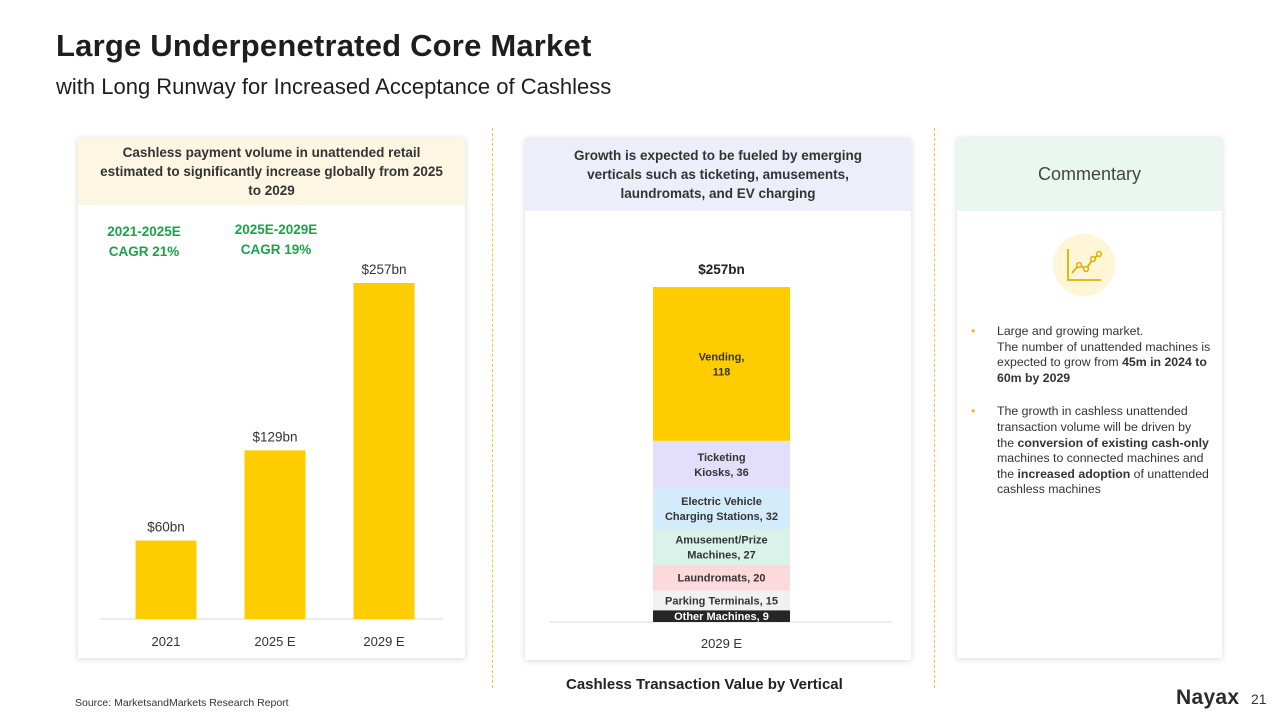  What do you see at coordinates (166, 641) in the screenshot?
I see `x-tick-label: 2021` at bounding box center [166, 641].